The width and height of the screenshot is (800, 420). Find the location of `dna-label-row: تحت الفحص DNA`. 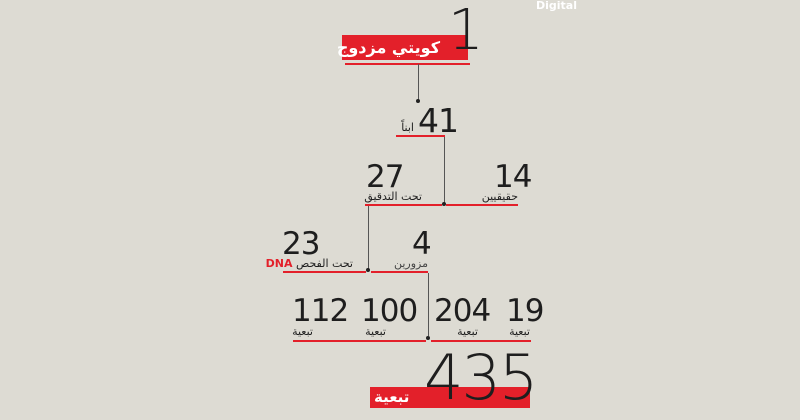

dna-label-row: تحت الفحص DNA is located at coordinates (309, 264).